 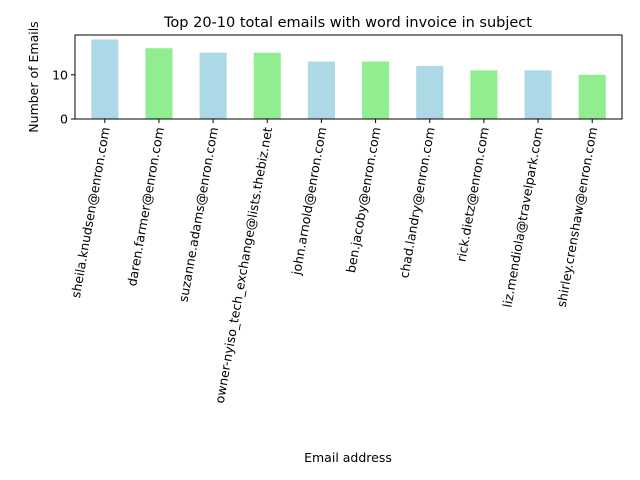 I want to click on x-tick-label-5: john.arnold@enron.com, so click(x=308, y=201).